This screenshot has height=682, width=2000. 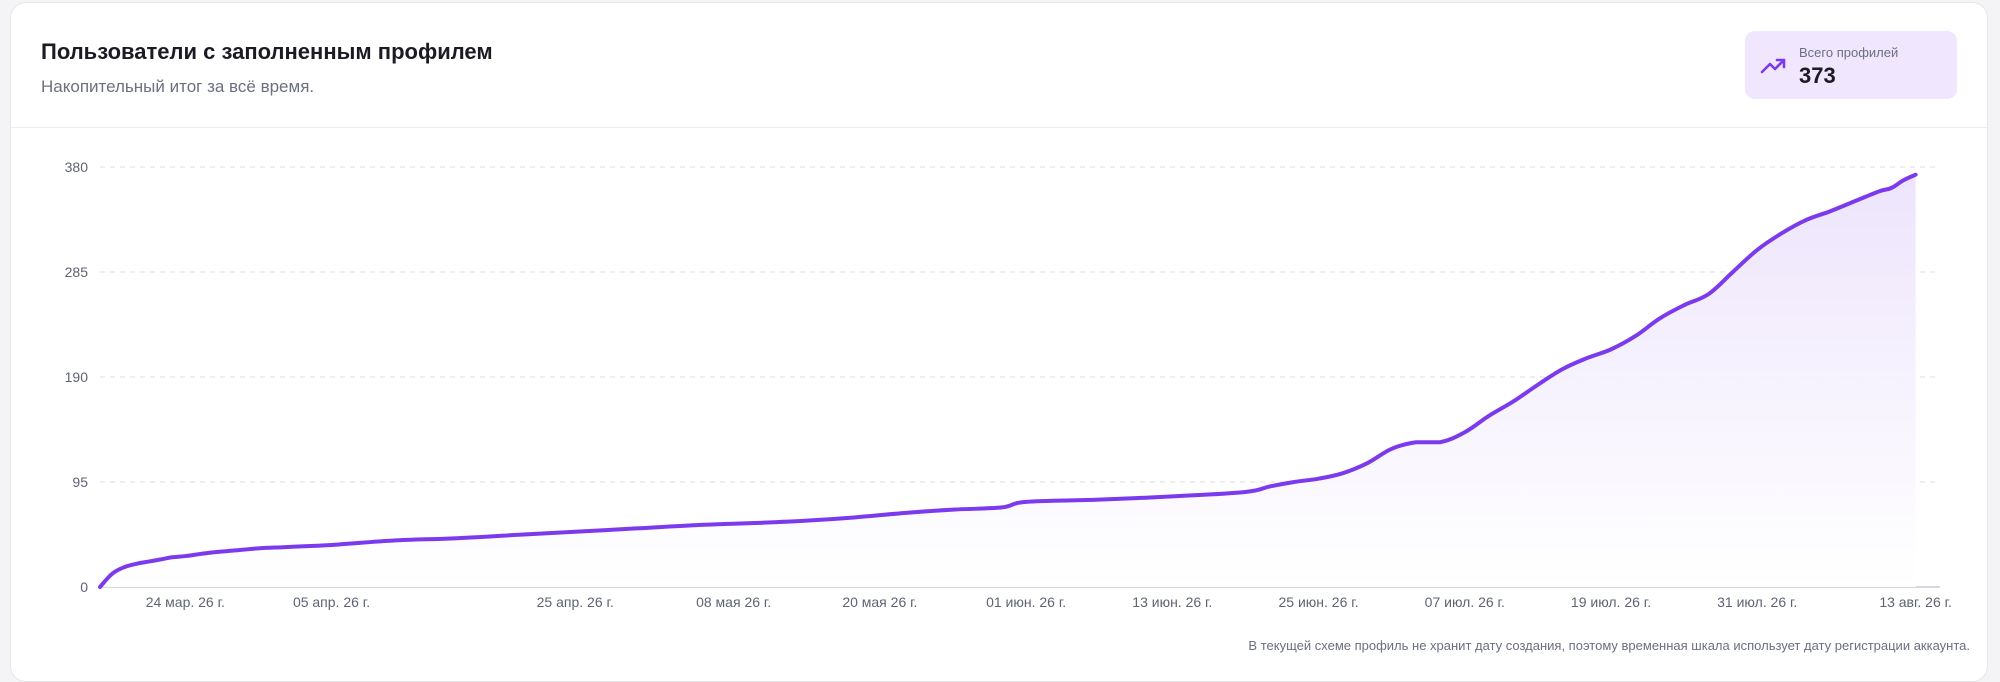 I want to click on x-tick-label-3: 08 мая 26 г., so click(x=733, y=602).